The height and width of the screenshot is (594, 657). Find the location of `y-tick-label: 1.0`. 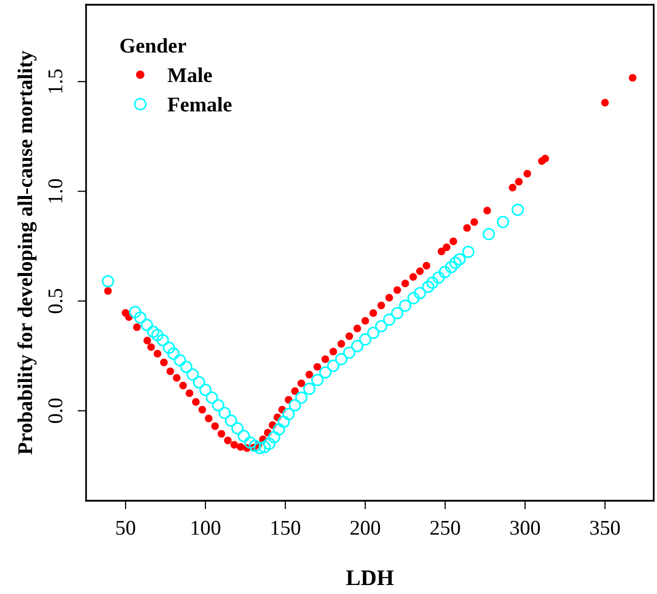

y-tick-label: 1.0 is located at coordinates (55, 190).